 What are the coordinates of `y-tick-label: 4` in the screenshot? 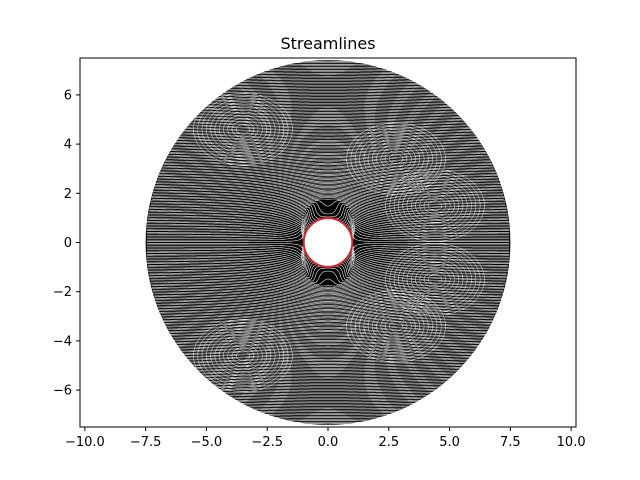 It's located at (68, 145).